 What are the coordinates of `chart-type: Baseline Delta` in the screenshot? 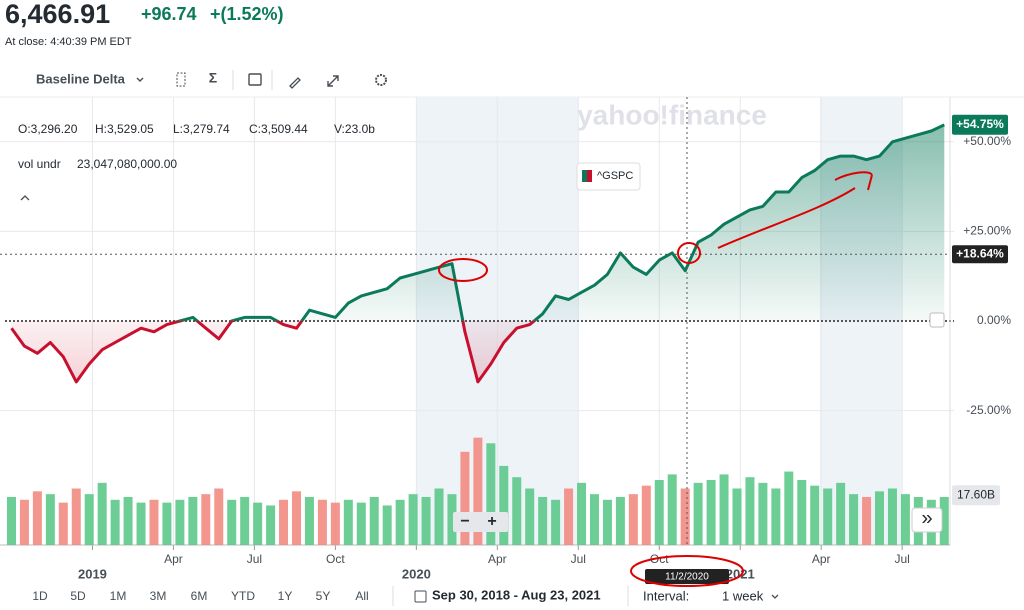 It's located at (81, 78).